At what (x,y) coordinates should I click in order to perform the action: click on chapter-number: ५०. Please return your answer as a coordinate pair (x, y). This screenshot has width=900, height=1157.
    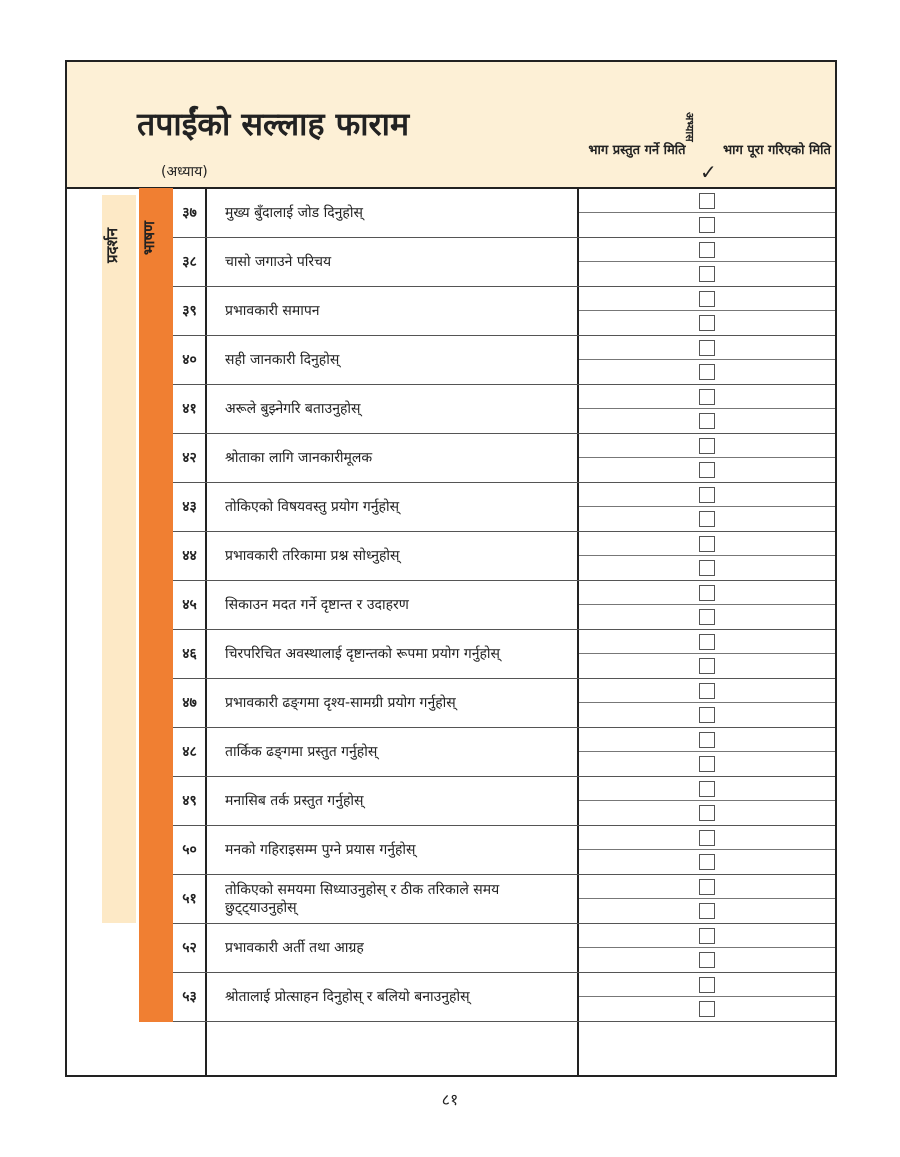
    Looking at the image, I should click on (189, 850).